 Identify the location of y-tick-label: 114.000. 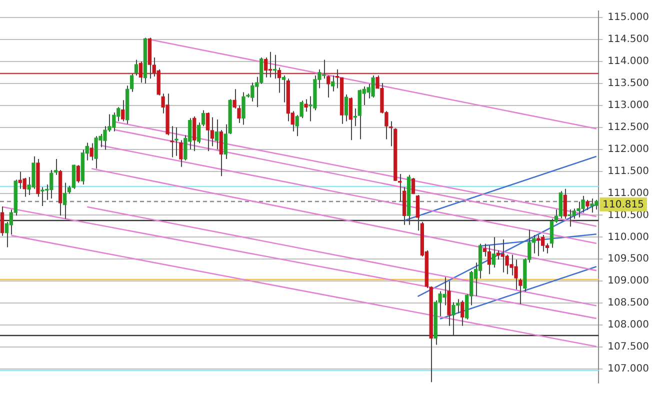
(629, 62).